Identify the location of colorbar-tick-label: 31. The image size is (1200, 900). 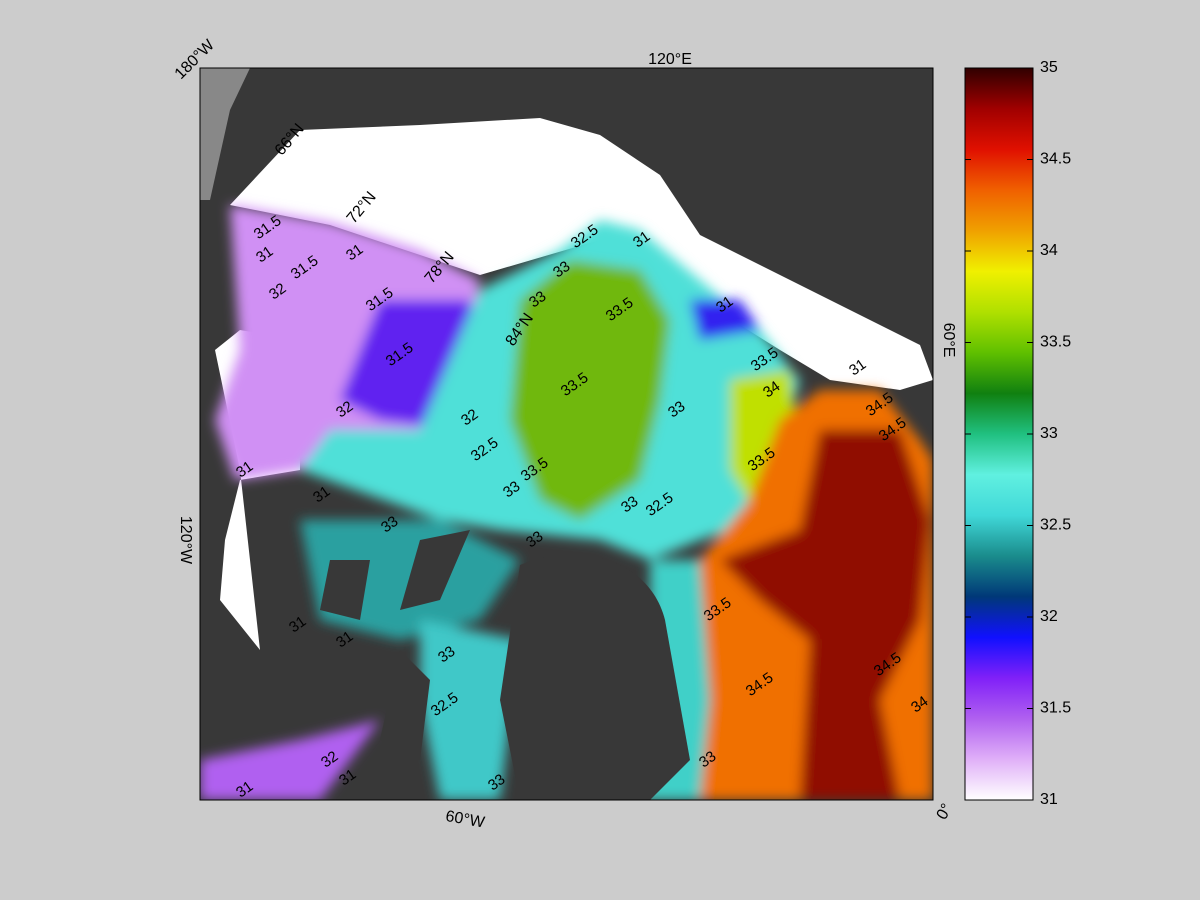
(1049, 799).